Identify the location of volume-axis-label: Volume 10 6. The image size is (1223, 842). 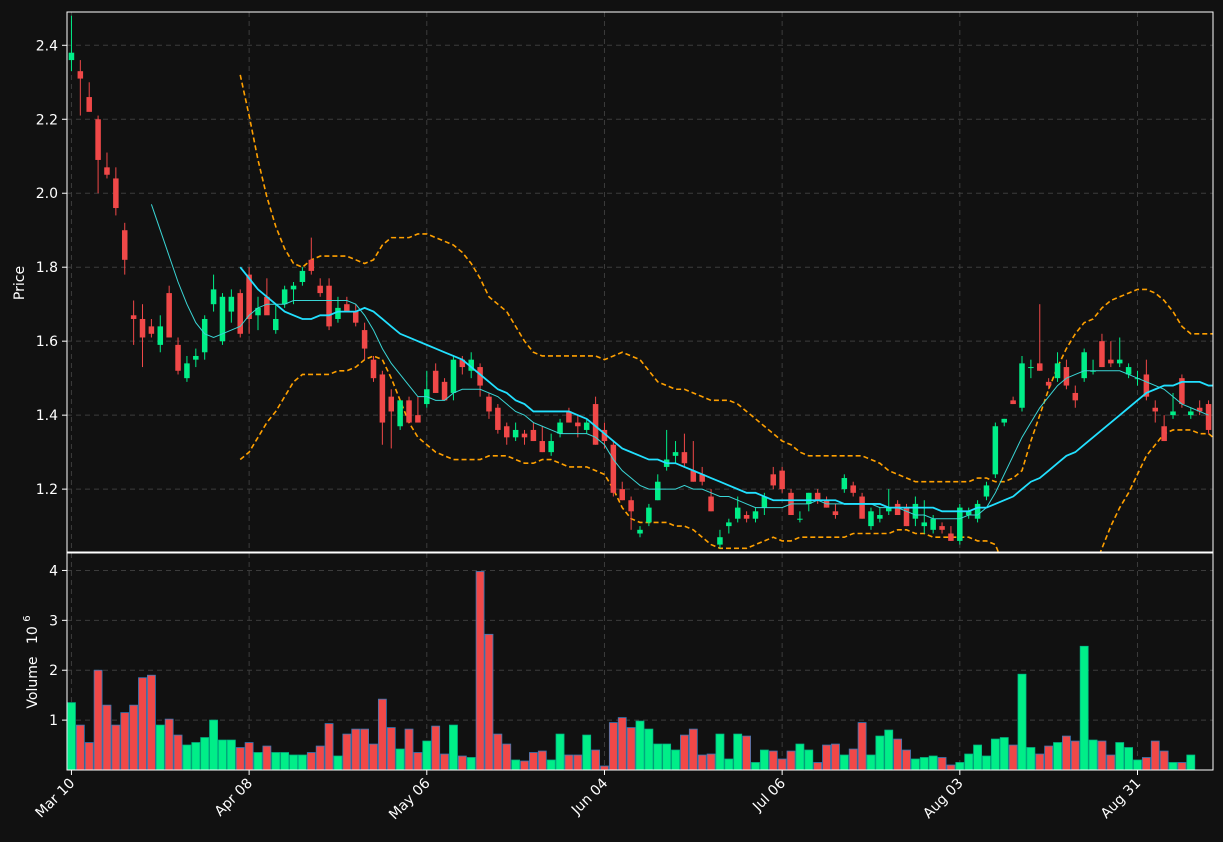
(31, 661).